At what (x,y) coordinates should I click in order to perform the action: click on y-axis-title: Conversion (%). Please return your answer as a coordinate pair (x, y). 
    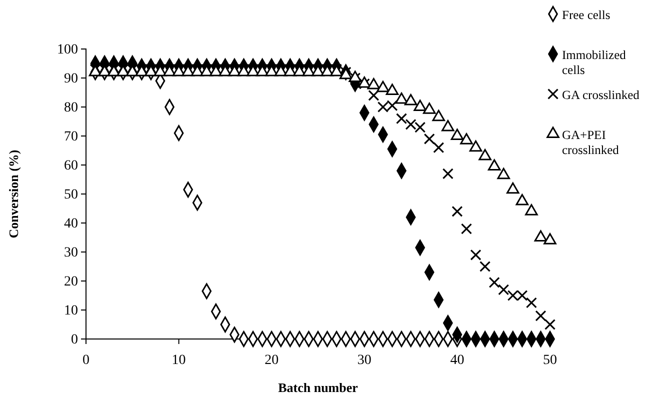
    Looking at the image, I should click on (13, 194).